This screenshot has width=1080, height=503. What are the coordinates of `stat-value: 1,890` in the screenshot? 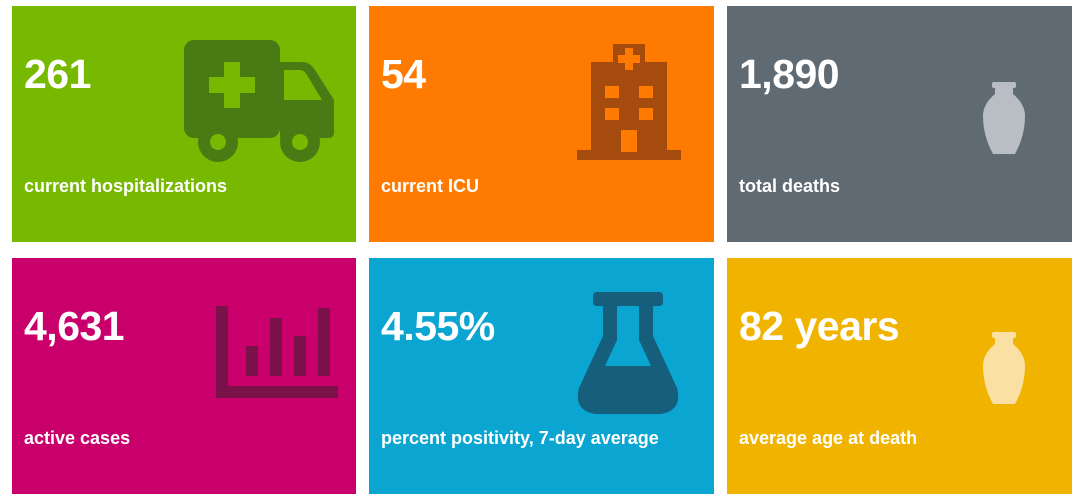 It's located at (789, 74).